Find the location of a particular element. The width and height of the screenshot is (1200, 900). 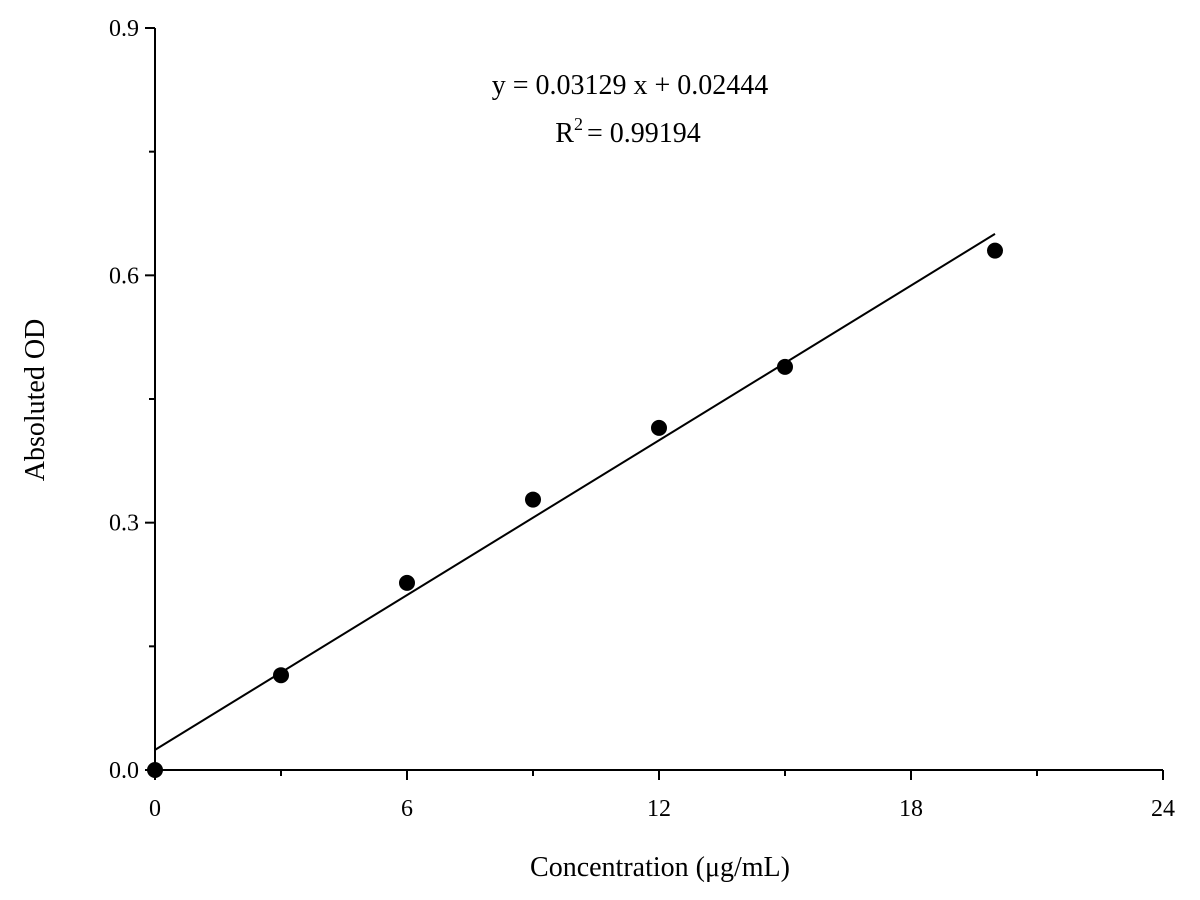

x-tick-label: 18 is located at coordinates (911, 809).